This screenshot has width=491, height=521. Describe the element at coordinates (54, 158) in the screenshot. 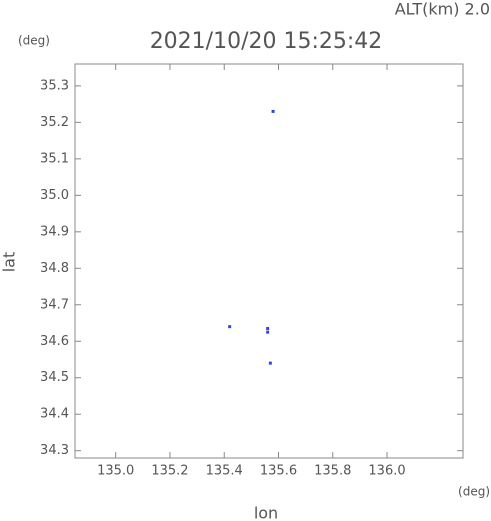

I see `y-tick-label: 35.1` at that location.